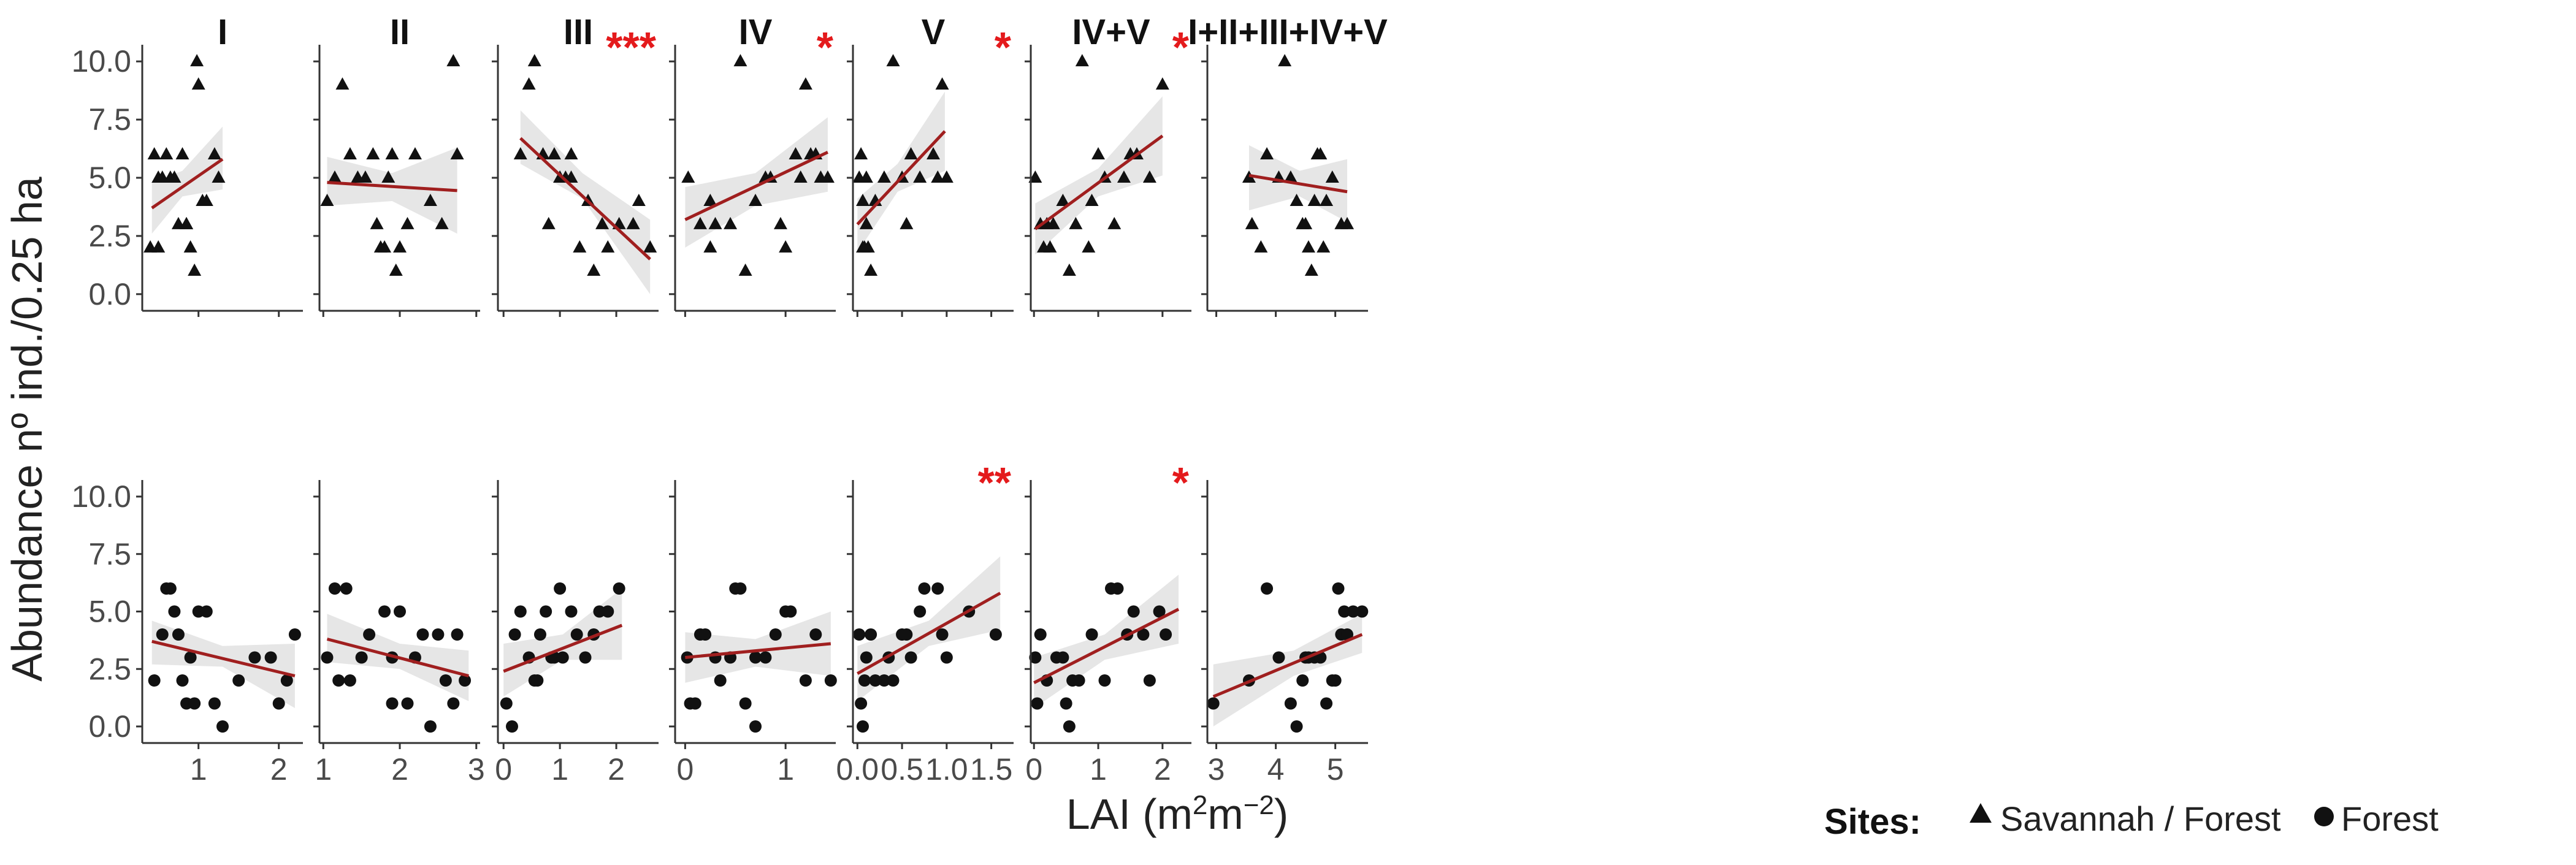 The height and width of the screenshot is (865, 2576). I want to click on panel-bottom-1: 1 2 3, so click(399, 634).